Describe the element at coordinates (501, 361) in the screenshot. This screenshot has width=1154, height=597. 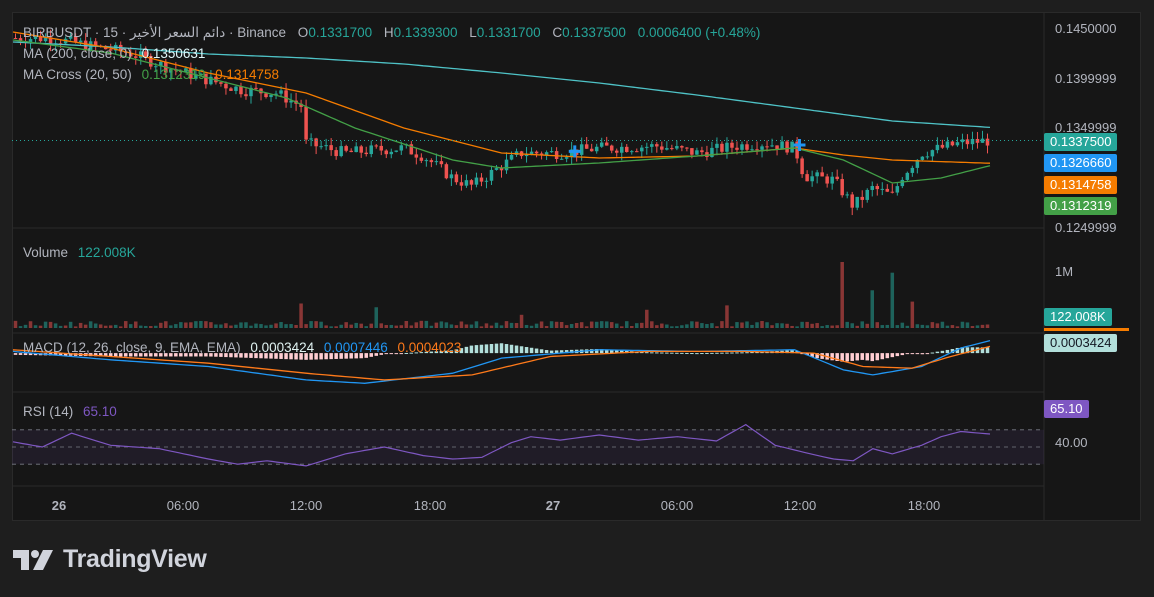
I see `macd-pane` at that location.